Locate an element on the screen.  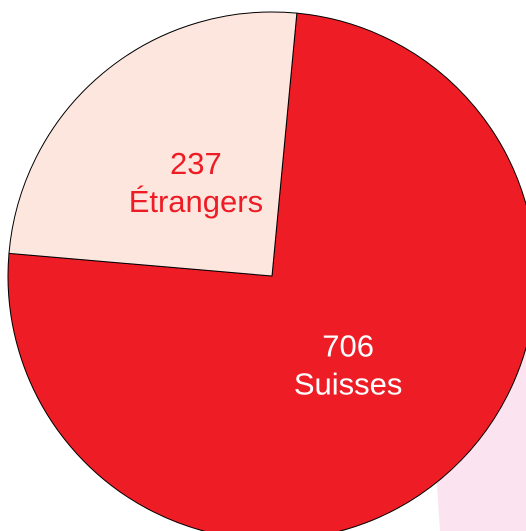
slice-value-label: 706 is located at coordinates (348, 345).